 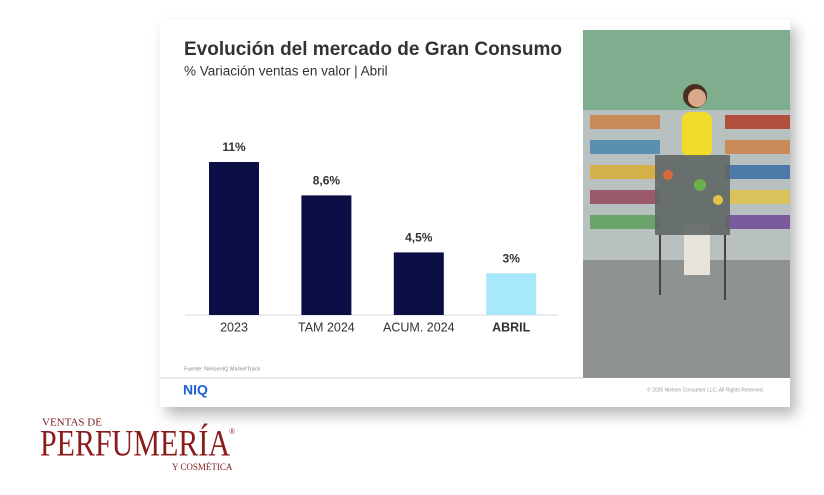 I want to click on brand: NIQ, so click(x=195, y=390).